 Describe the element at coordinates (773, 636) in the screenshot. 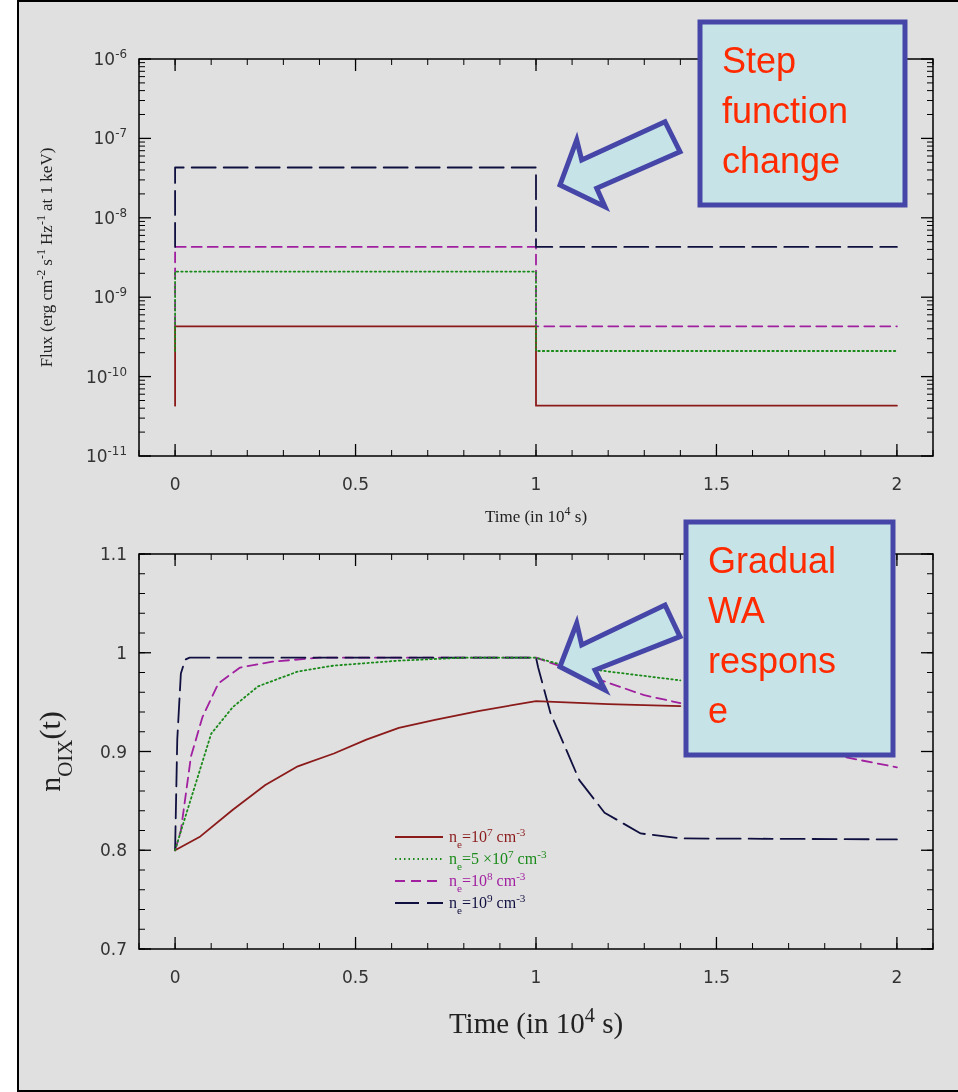

I see `annotation: Gradual WA response` at that location.